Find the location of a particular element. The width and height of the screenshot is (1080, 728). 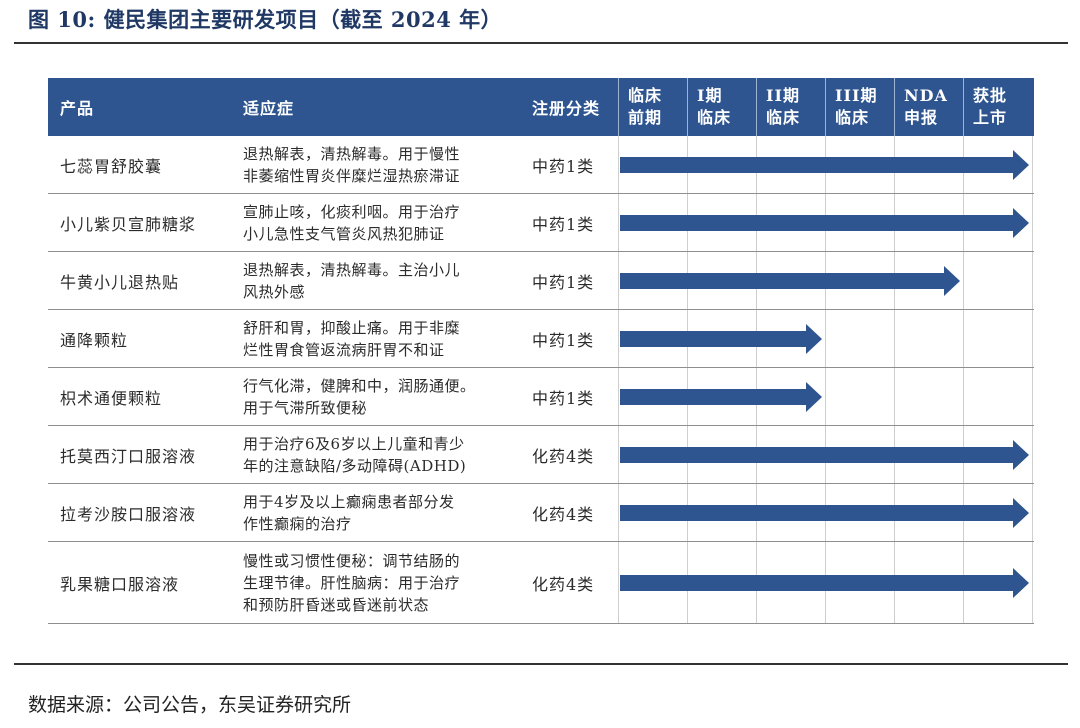

table-row: 拉考沙胺口服溶液 用于4岁及以上癫痫患者部分发 作性癫痫的治疗 化药4类 is located at coordinates (541, 513).